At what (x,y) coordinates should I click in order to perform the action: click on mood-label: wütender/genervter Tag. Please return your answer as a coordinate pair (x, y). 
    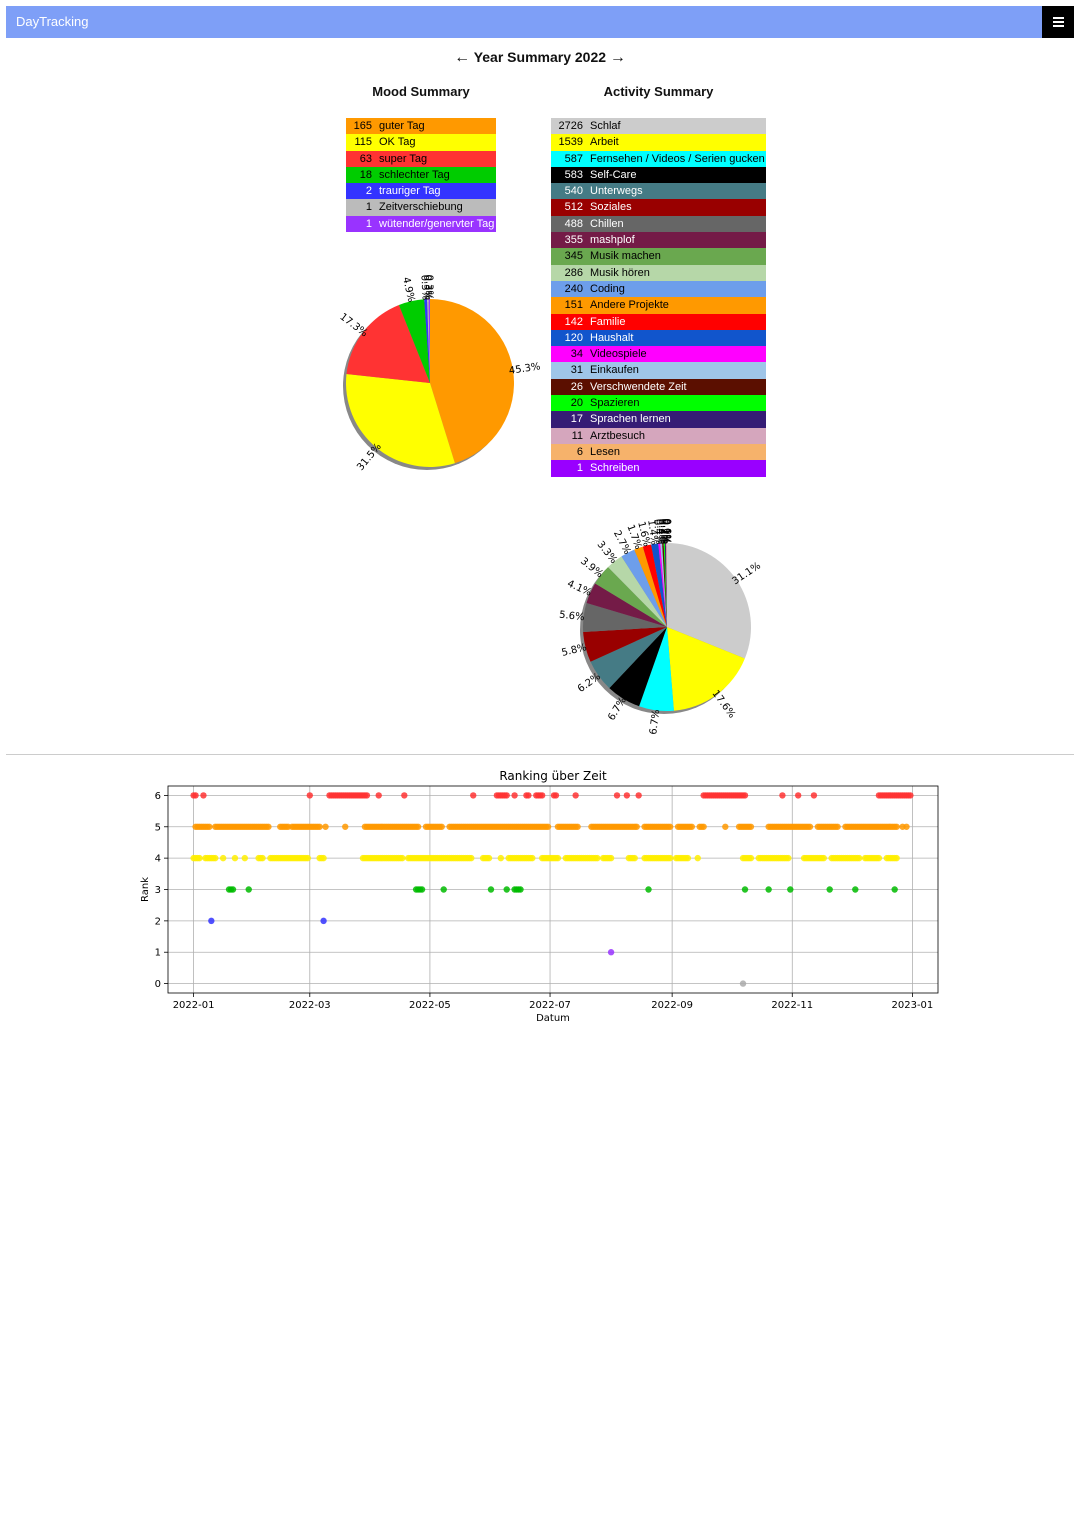
    Looking at the image, I should click on (437, 223).